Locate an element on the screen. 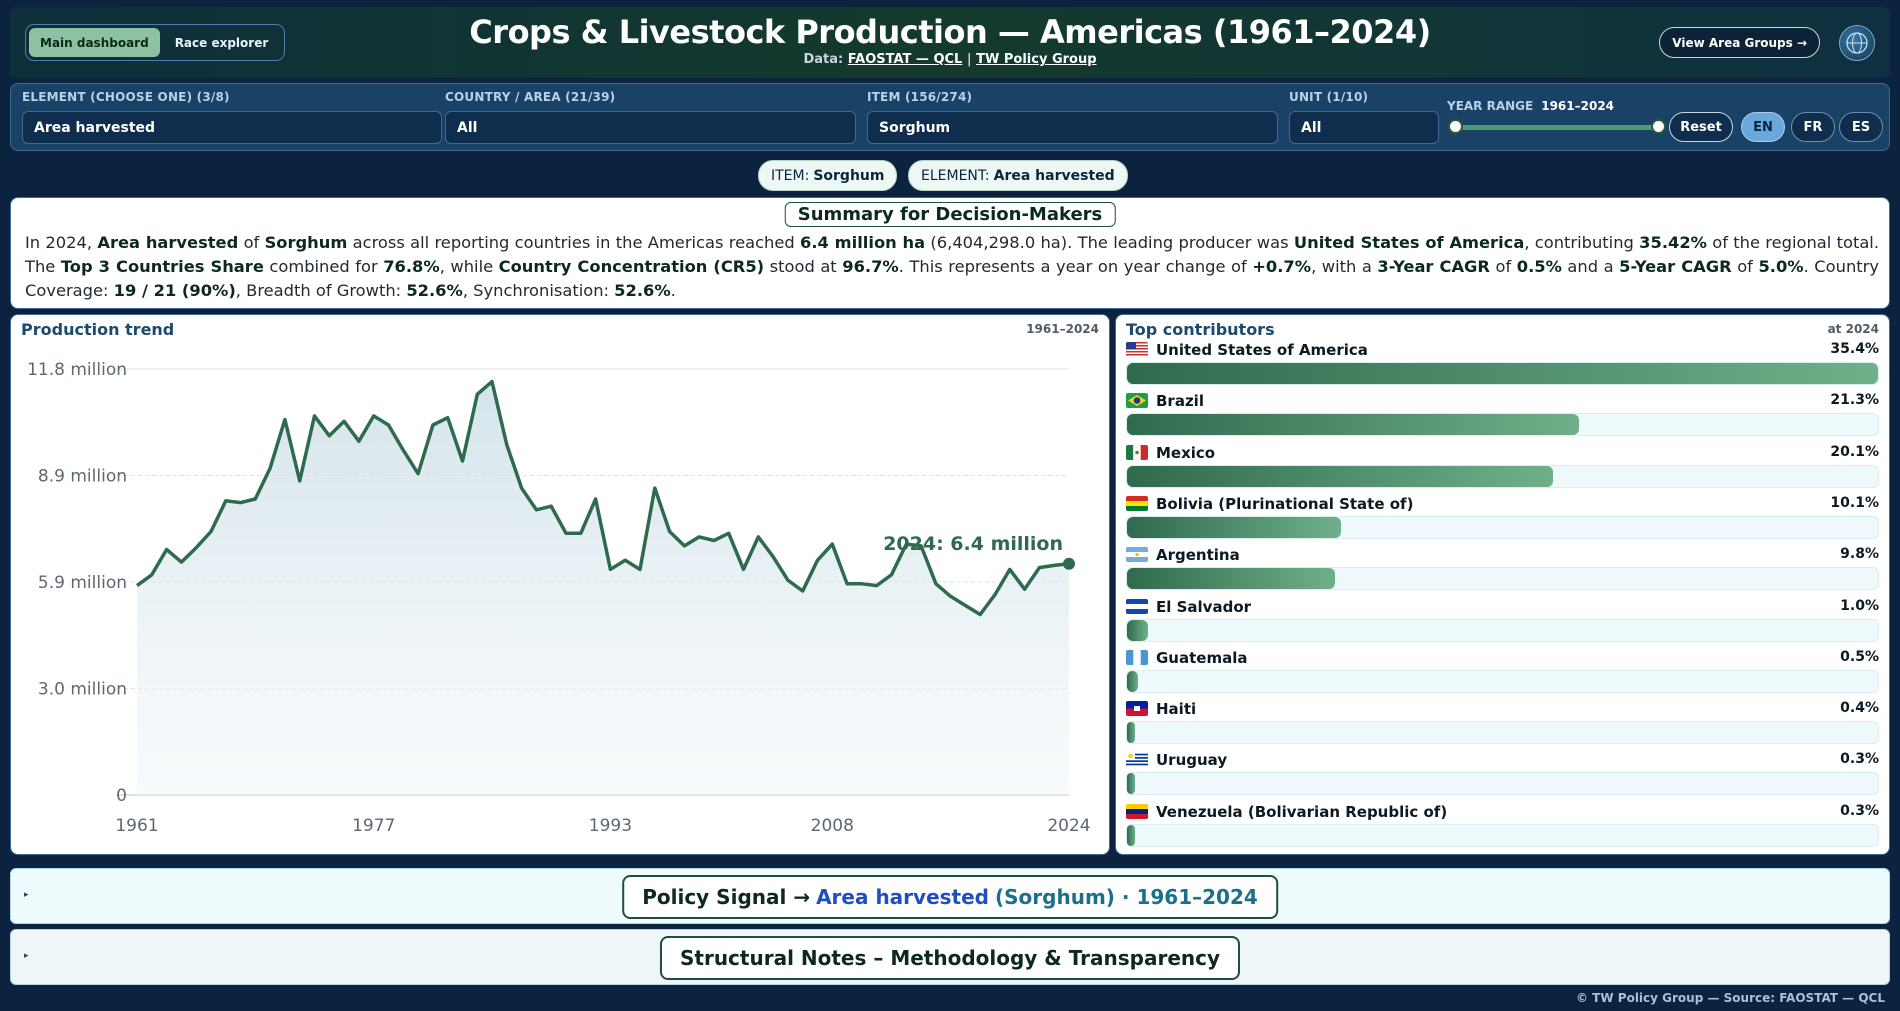 The width and height of the screenshot is (1900, 1011). country-share: 0.5% is located at coordinates (1859, 656).